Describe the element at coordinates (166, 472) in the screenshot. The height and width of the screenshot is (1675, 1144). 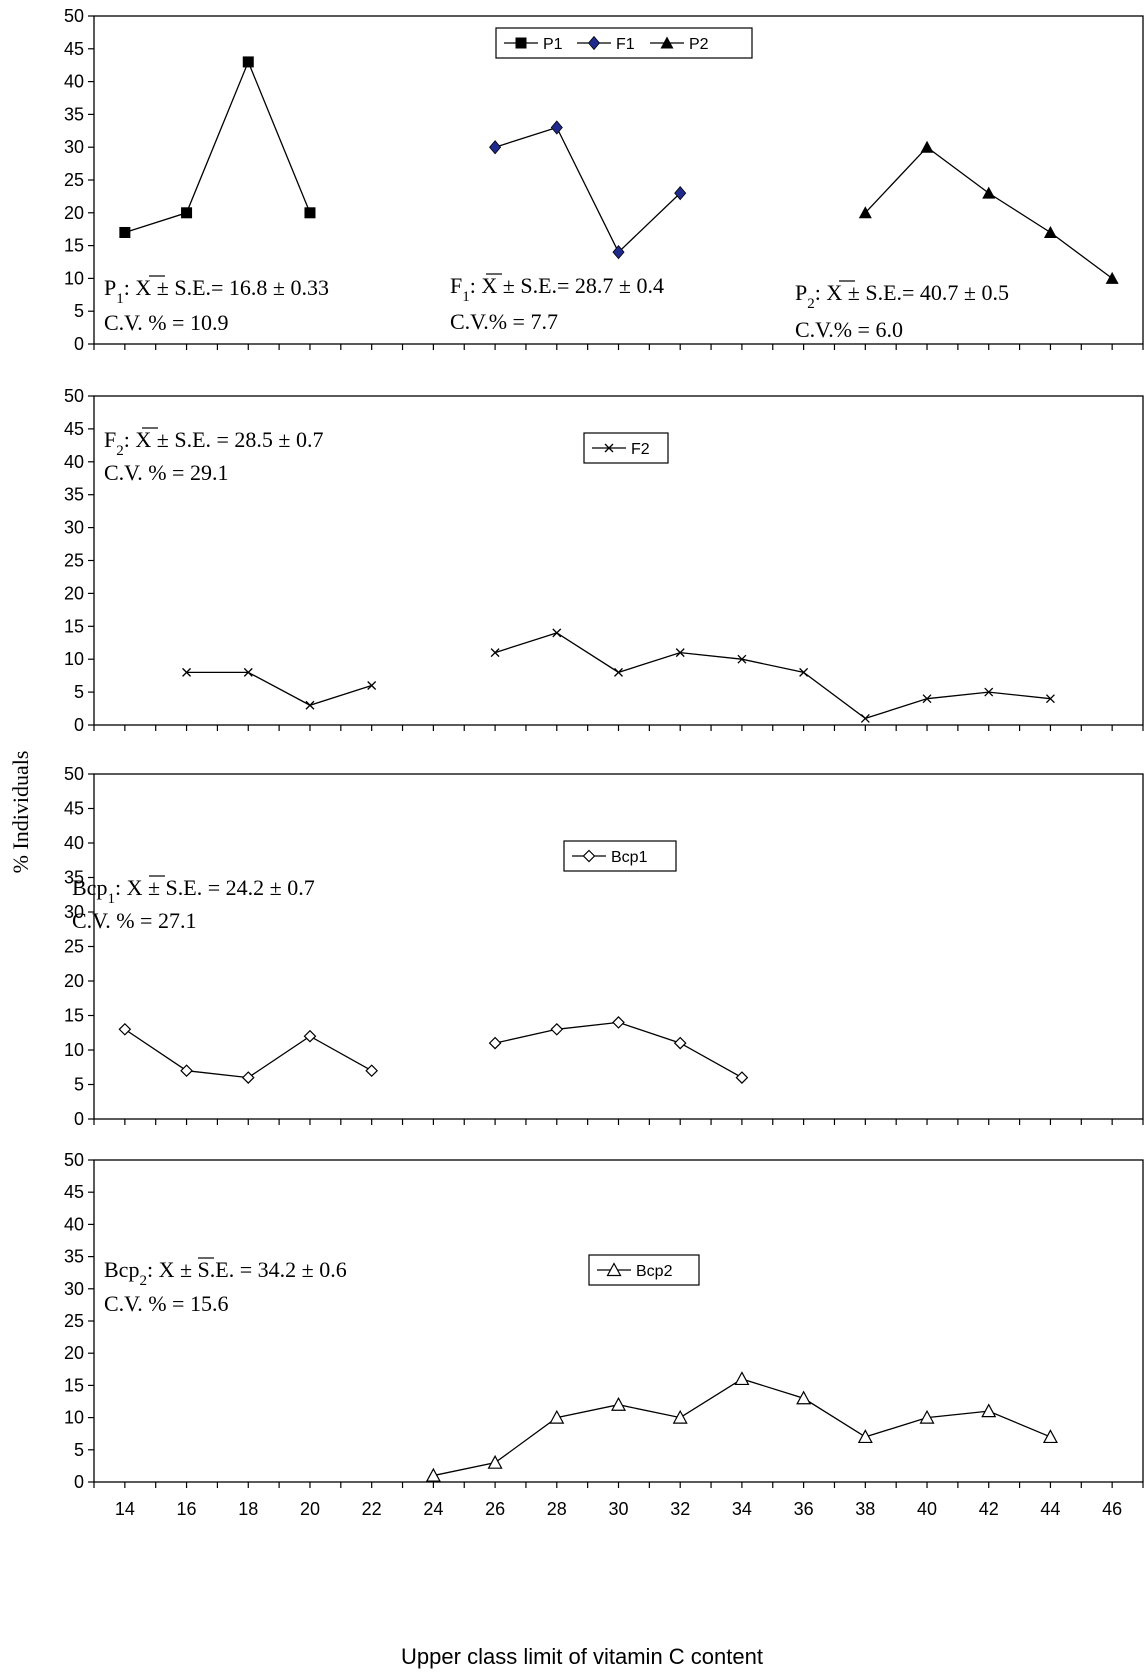
I see `cv-text: C.V. % = 29.1` at that location.